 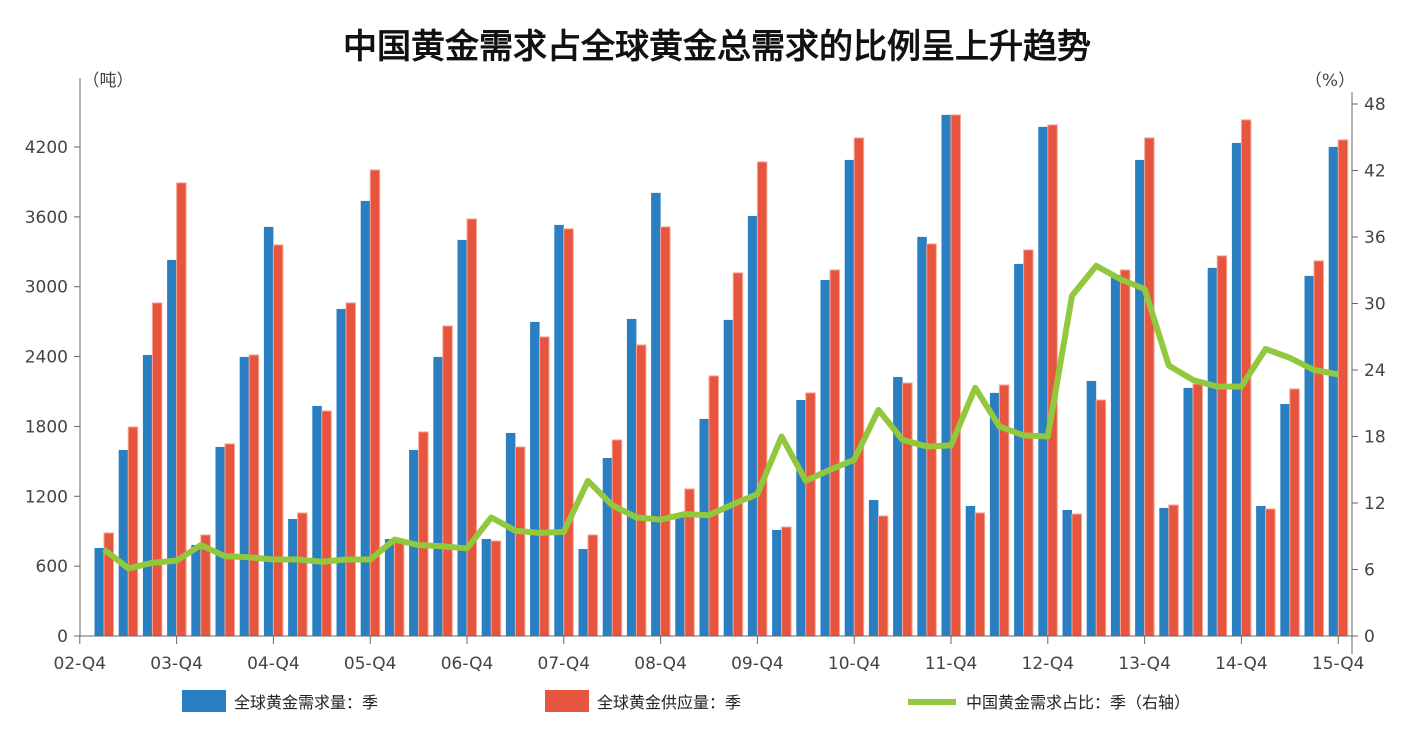 I want to click on left-tick-label: 2400, so click(x=46, y=358).